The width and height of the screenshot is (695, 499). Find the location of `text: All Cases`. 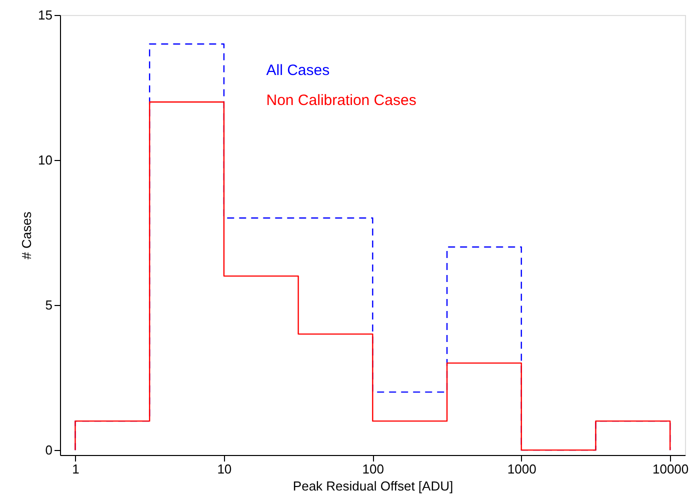

text: All Cases is located at coordinates (298, 70).